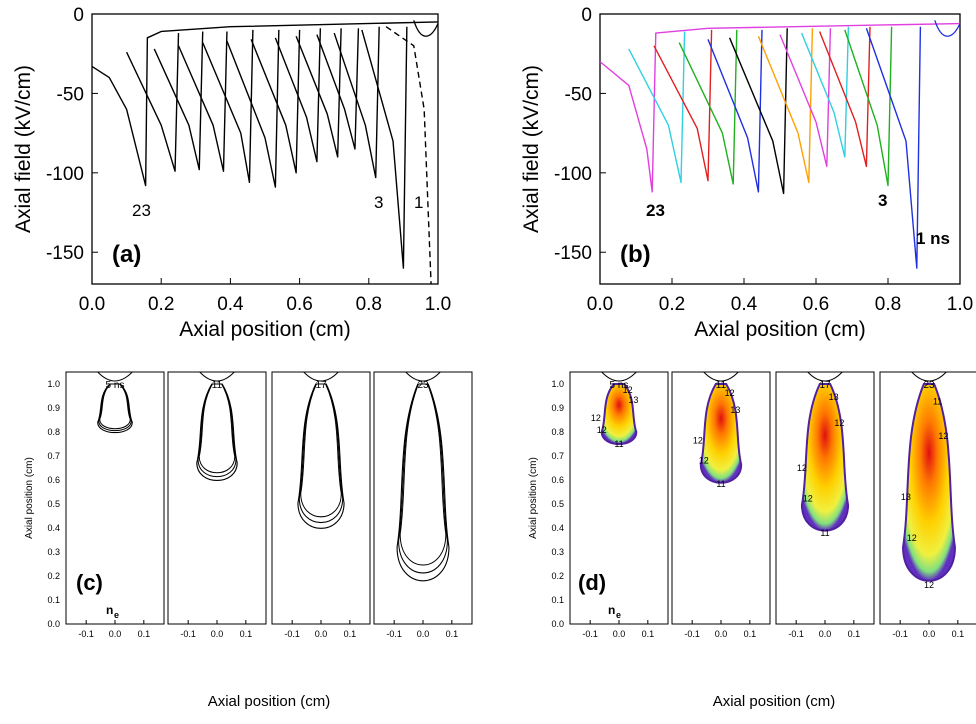 Image resolution: width=976 pixels, height=724 pixels. What do you see at coordinates (321, 505) in the screenshot?
I see `streamer-frame: -0.1 0.0 0.1 17` at bounding box center [321, 505].